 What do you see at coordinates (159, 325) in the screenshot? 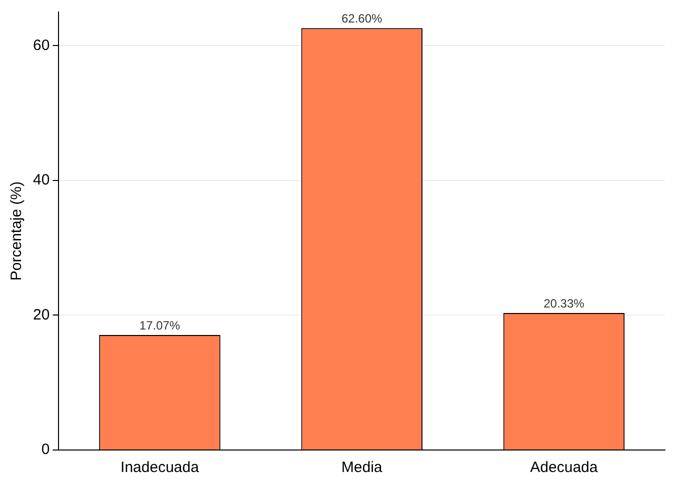
I see `data-label: 17.07%` at bounding box center [159, 325].